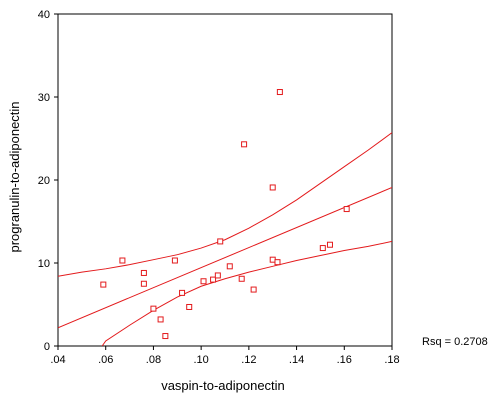 The image size is (492, 401). I want to click on x-tick-label: .18, so click(391, 360).